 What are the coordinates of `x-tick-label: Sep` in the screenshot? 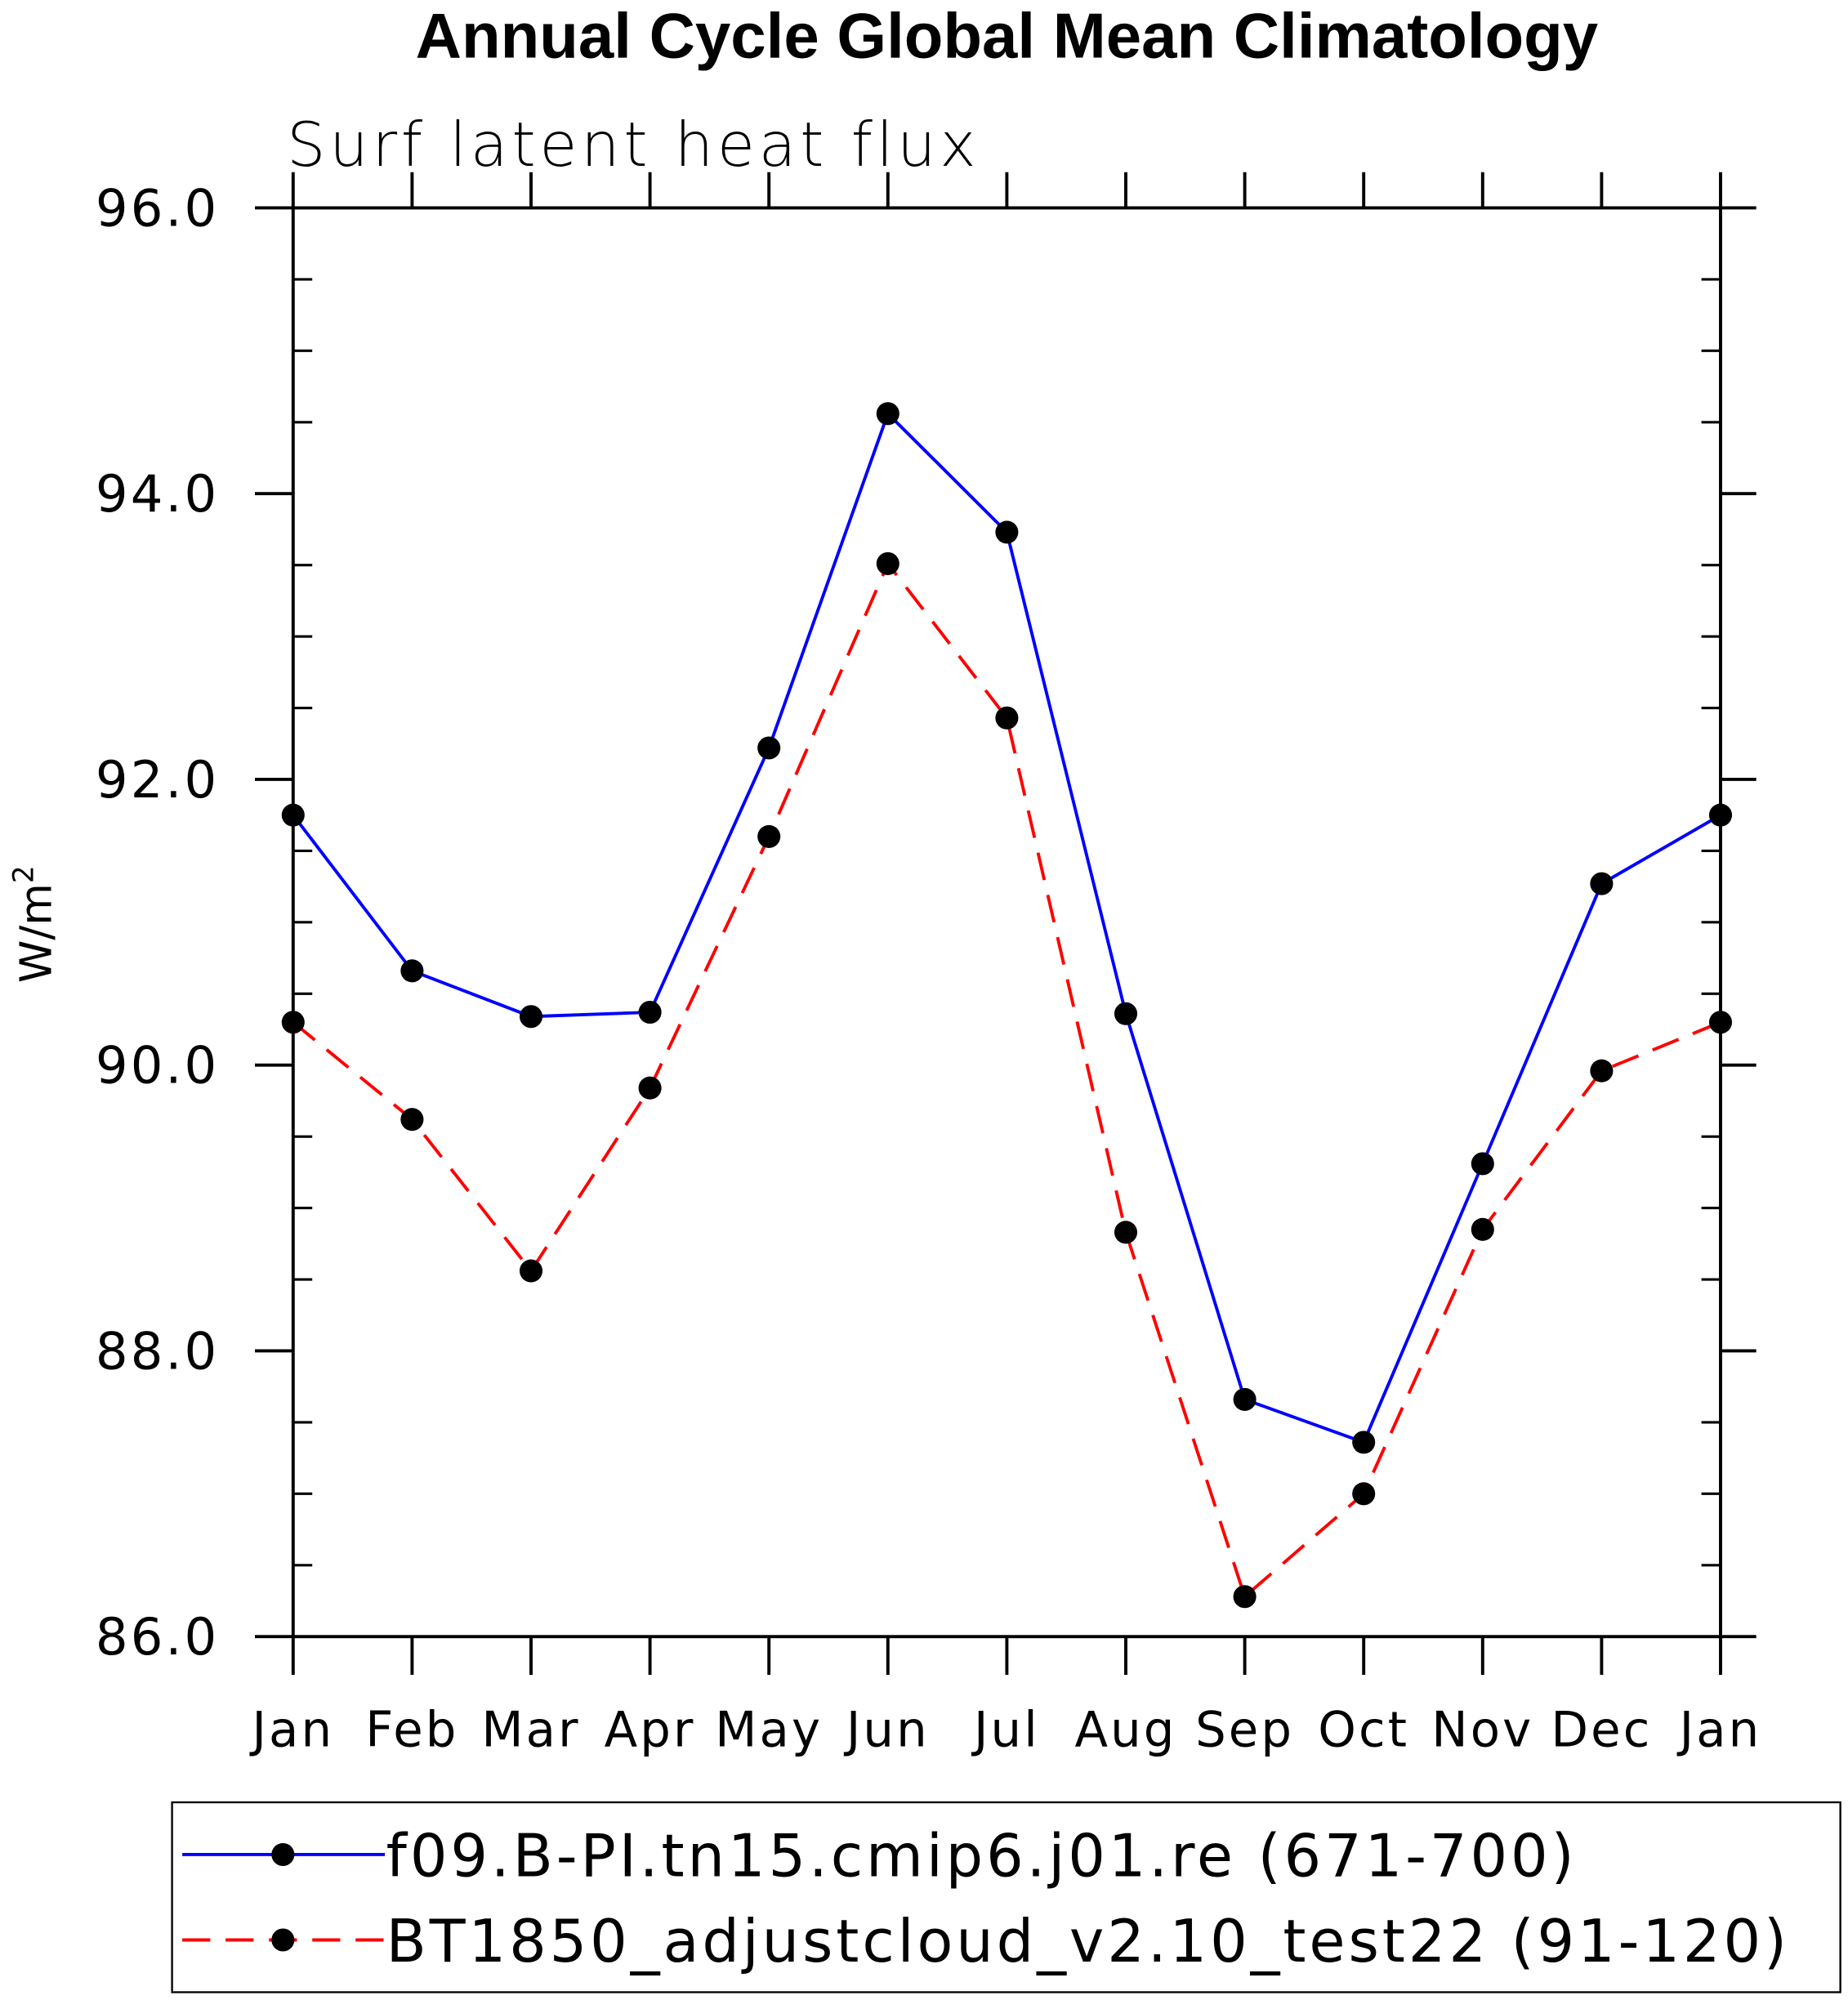 It's located at (1244, 1729).